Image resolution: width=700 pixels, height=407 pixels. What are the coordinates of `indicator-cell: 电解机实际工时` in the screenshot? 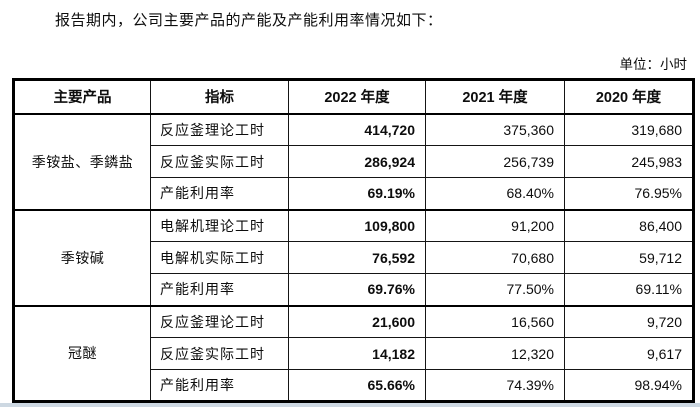 It's located at (219, 257).